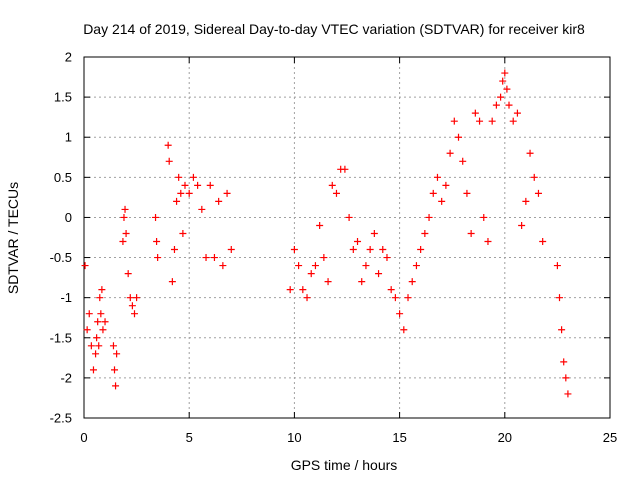 Image resolution: width=640 pixels, height=480 pixels. I want to click on x-tick-label: 5, so click(189, 437).